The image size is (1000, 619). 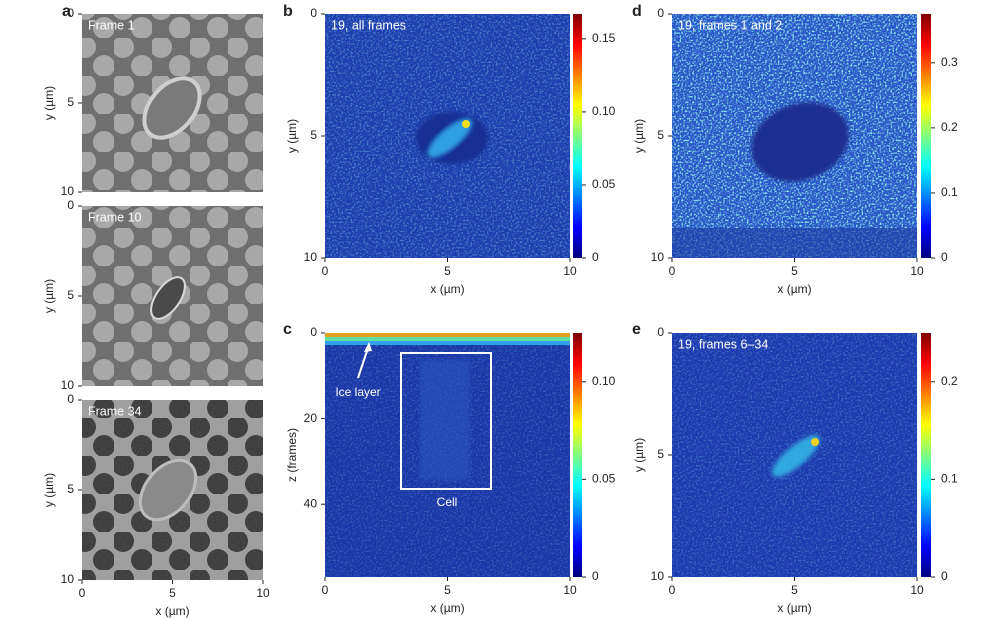 What do you see at coordinates (723, 344) in the screenshot?
I see `image-title: 19, frames 6–34` at bounding box center [723, 344].